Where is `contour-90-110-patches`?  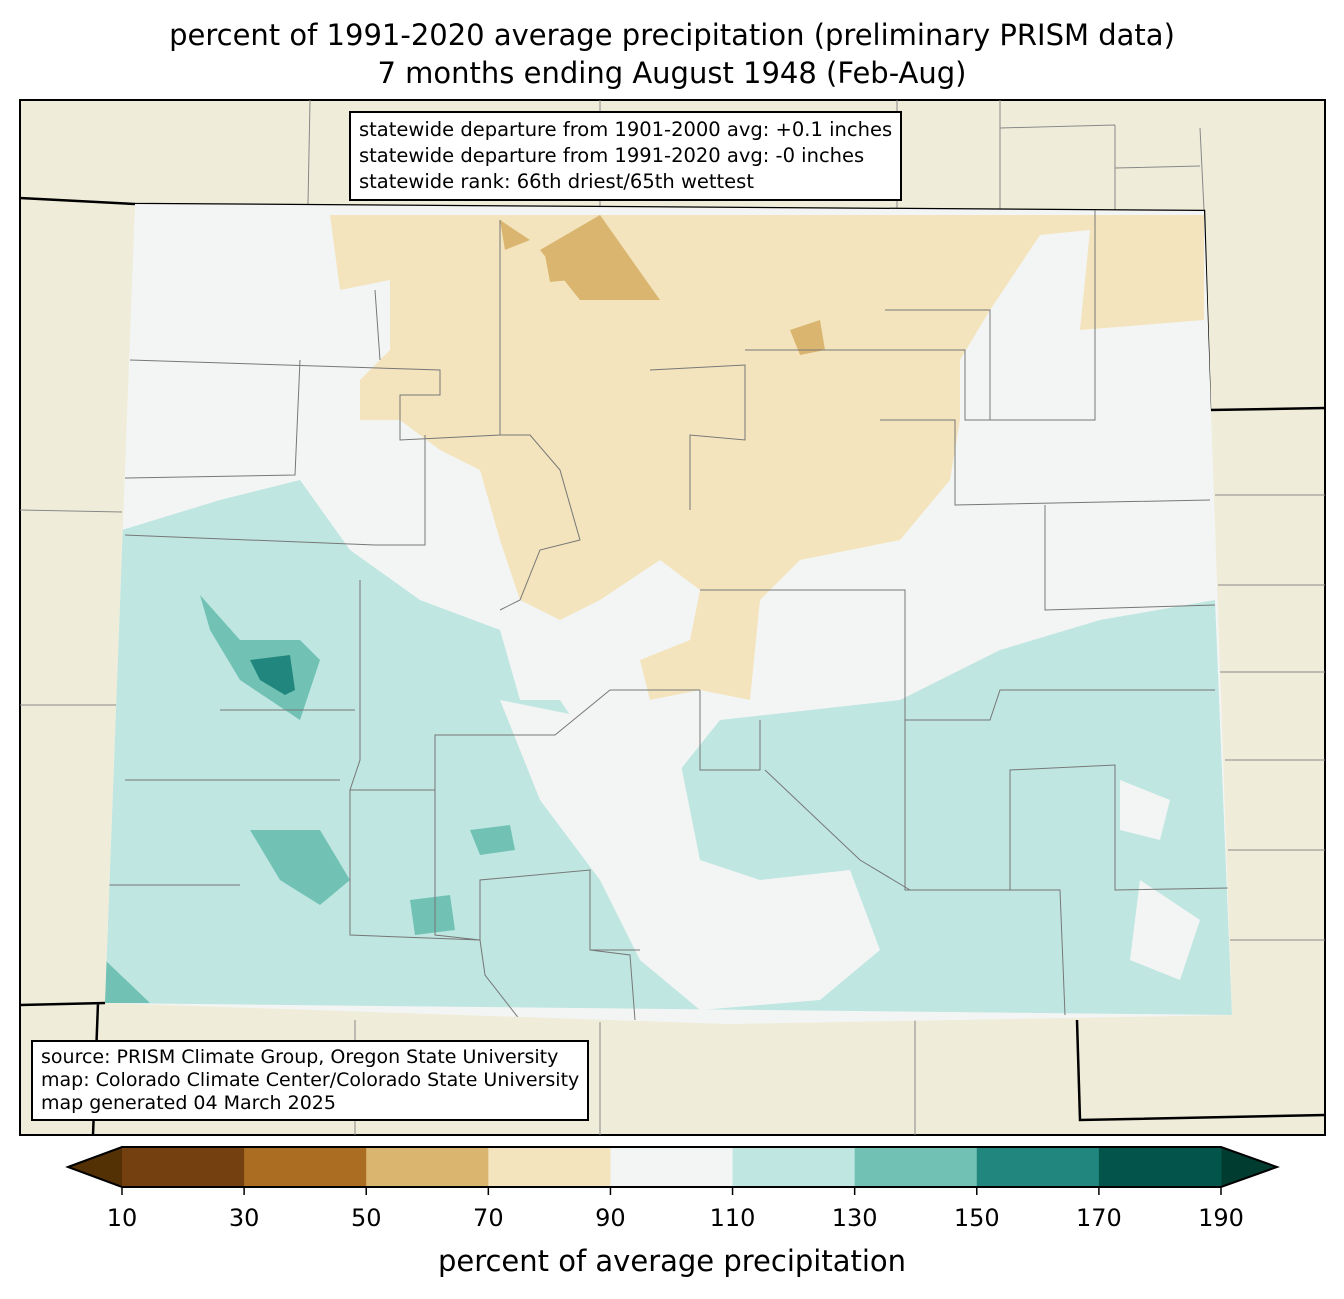
contour-90-110-patches is located at coordinates (850, 855).